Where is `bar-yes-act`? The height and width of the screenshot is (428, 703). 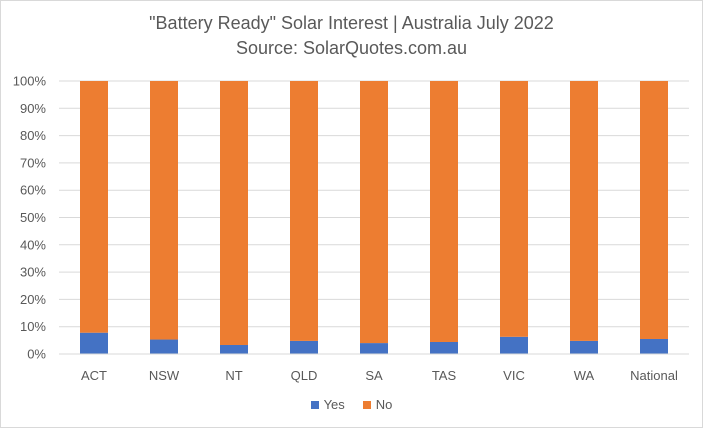
bar-yes-act is located at coordinates (94, 343).